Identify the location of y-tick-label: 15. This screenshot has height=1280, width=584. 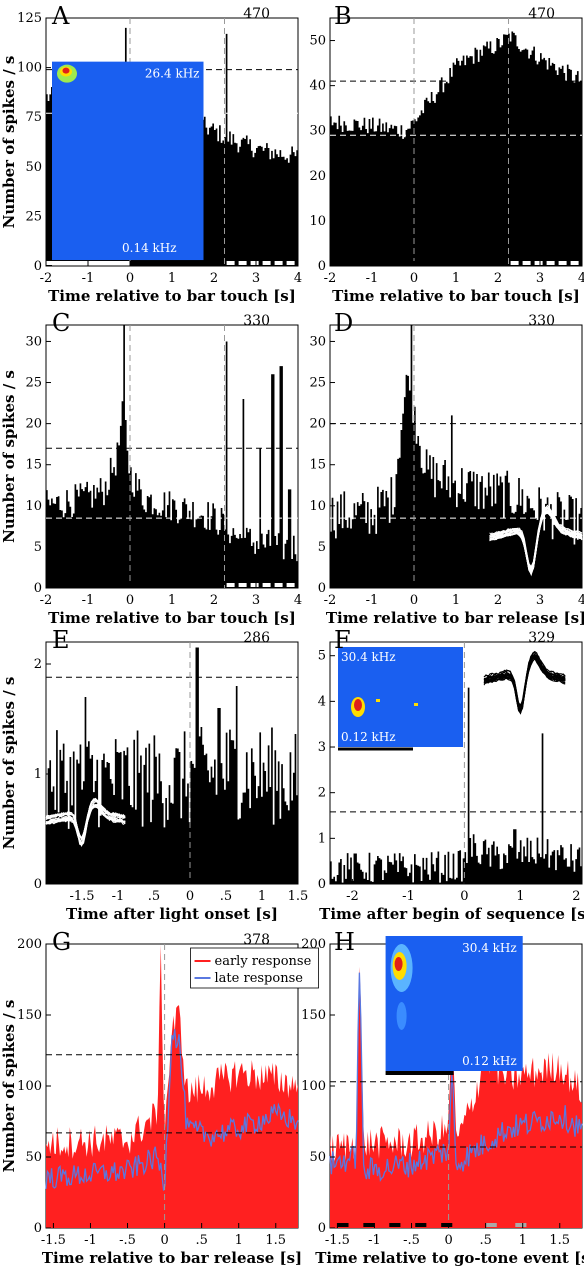
(33, 465).